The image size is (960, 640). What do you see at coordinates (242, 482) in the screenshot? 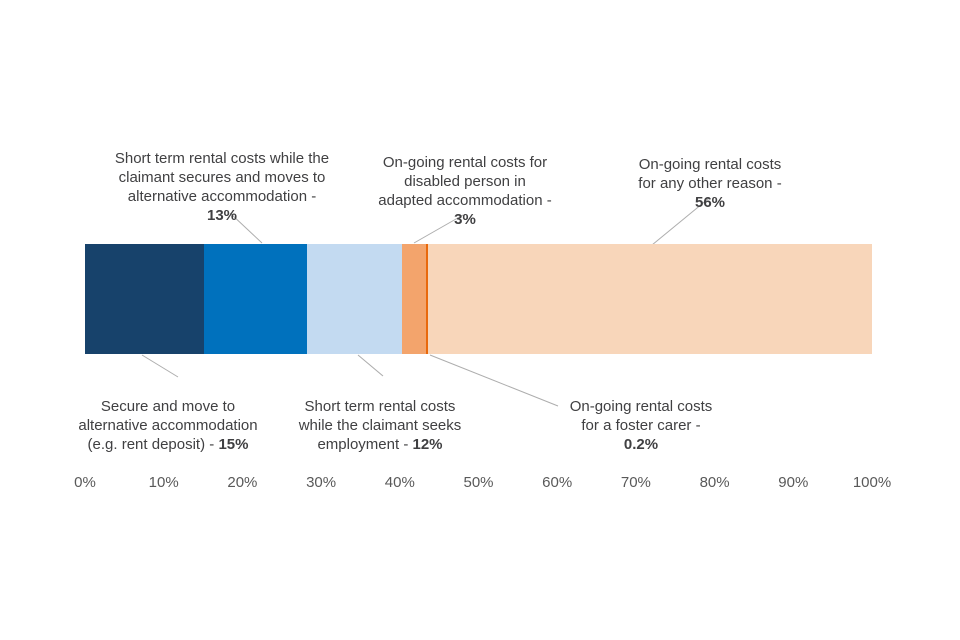
I see `axis-tick-label: 20%` at bounding box center [242, 482].